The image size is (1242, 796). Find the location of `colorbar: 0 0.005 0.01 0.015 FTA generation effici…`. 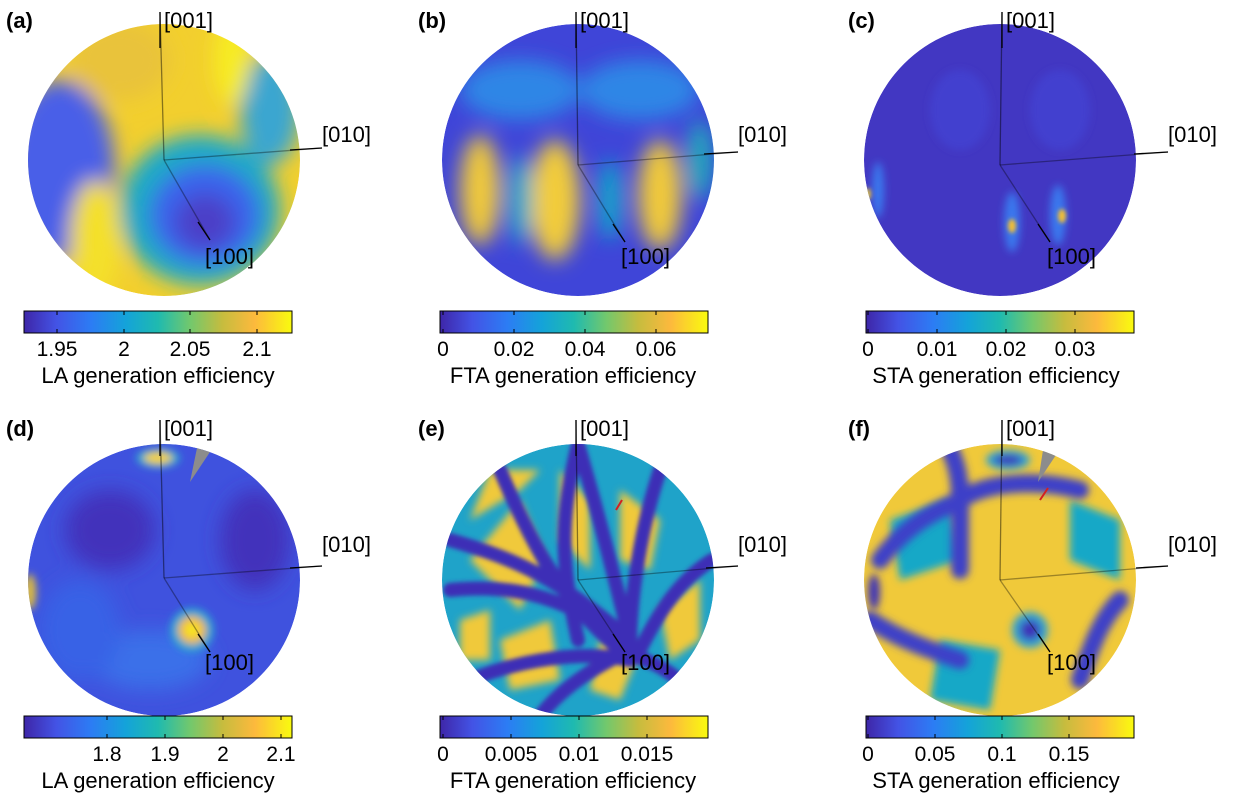

colorbar: 0 0.005 0.01 0.015 FTA generation effici… is located at coordinates (573, 754).